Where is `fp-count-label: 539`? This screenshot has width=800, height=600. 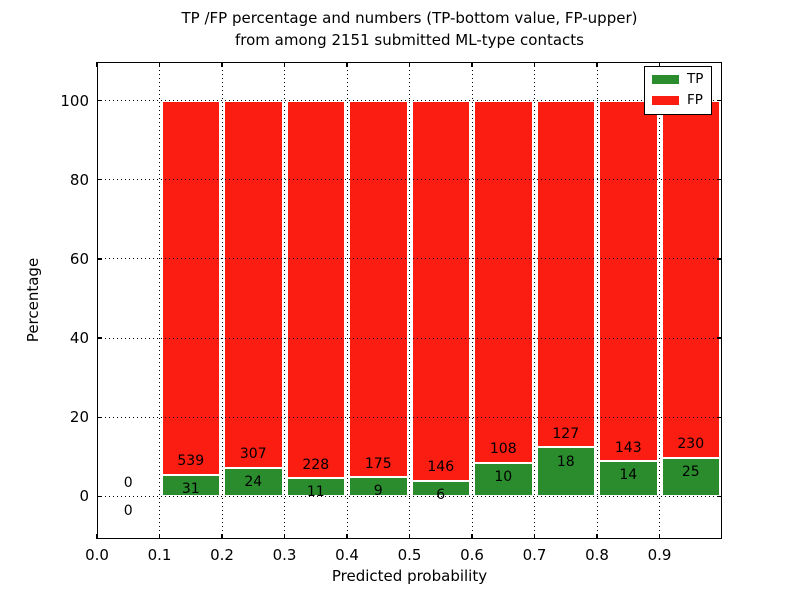 fp-count-label: 539 is located at coordinates (191, 461).